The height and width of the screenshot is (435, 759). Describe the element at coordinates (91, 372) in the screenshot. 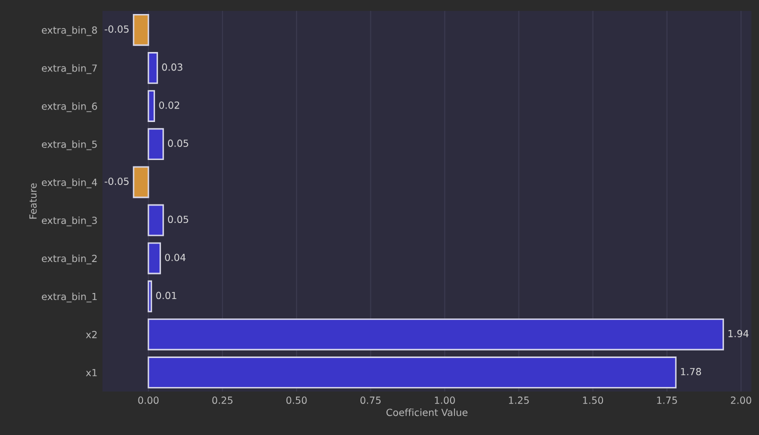

I see `y-tick-label: x1` at that location.